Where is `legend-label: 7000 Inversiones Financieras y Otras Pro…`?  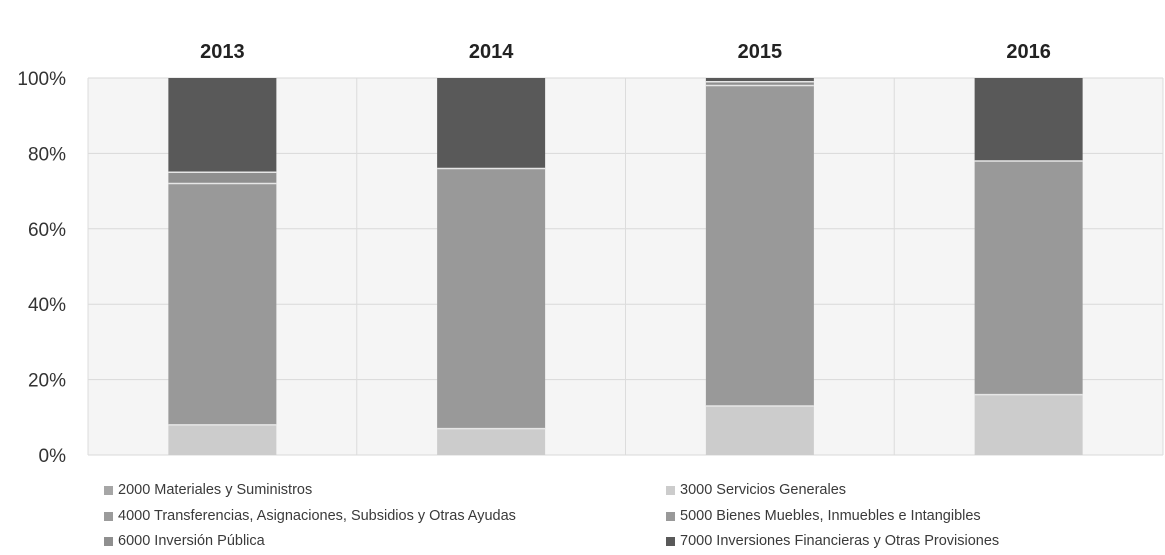
legend-label: 7000 Inversiones Financieras y Otras Pro… is located at coordinates (840, 541).